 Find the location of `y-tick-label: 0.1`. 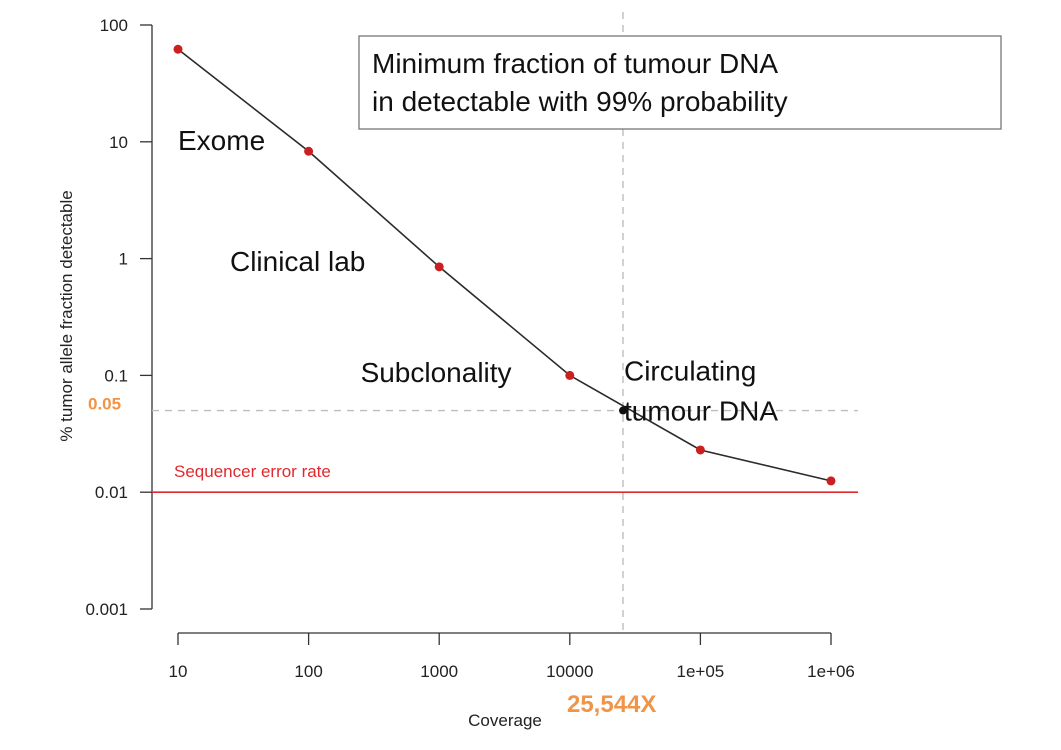

y-tick-label: 0.1 is located at coordinates (116, 375).